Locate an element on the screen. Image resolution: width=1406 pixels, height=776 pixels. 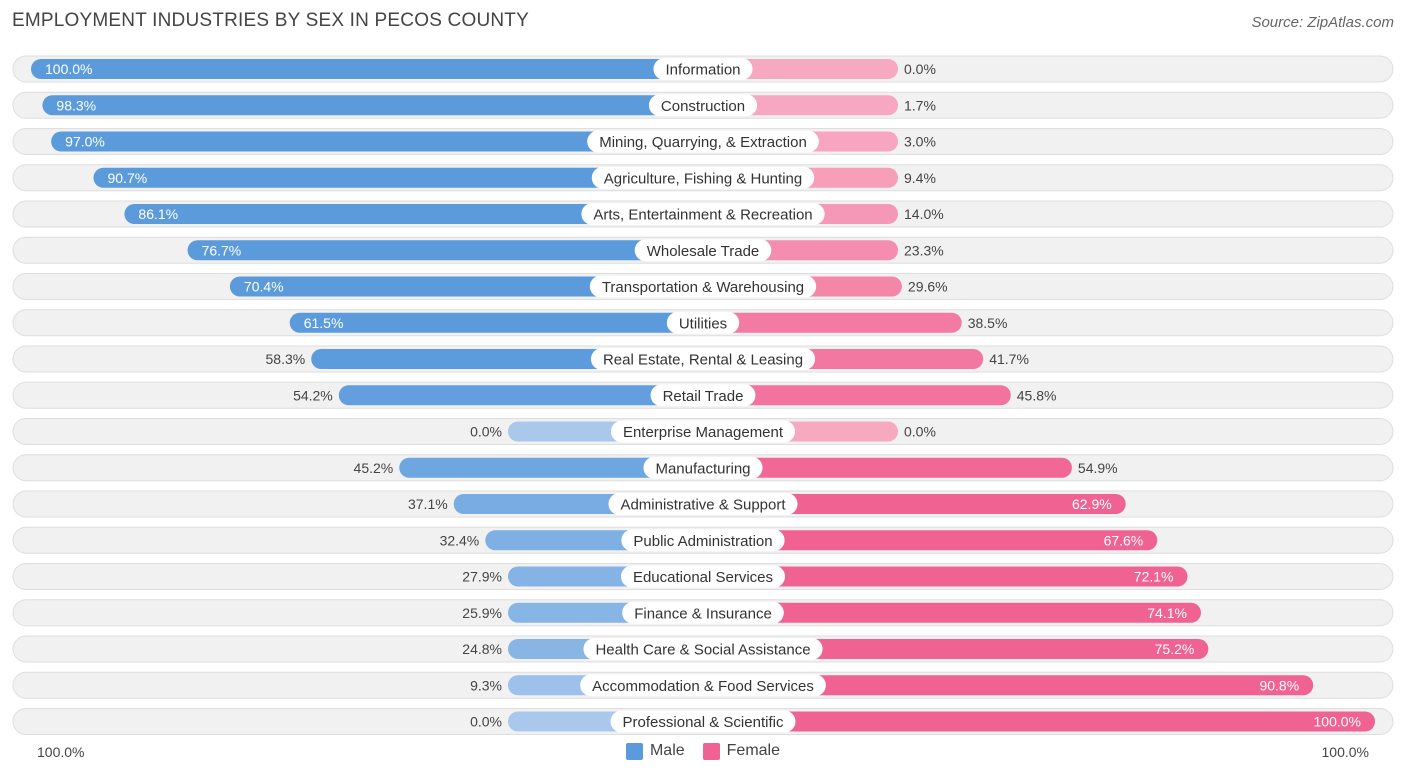
female-value-label: 72.1% is located at coordinates (1154, 577).